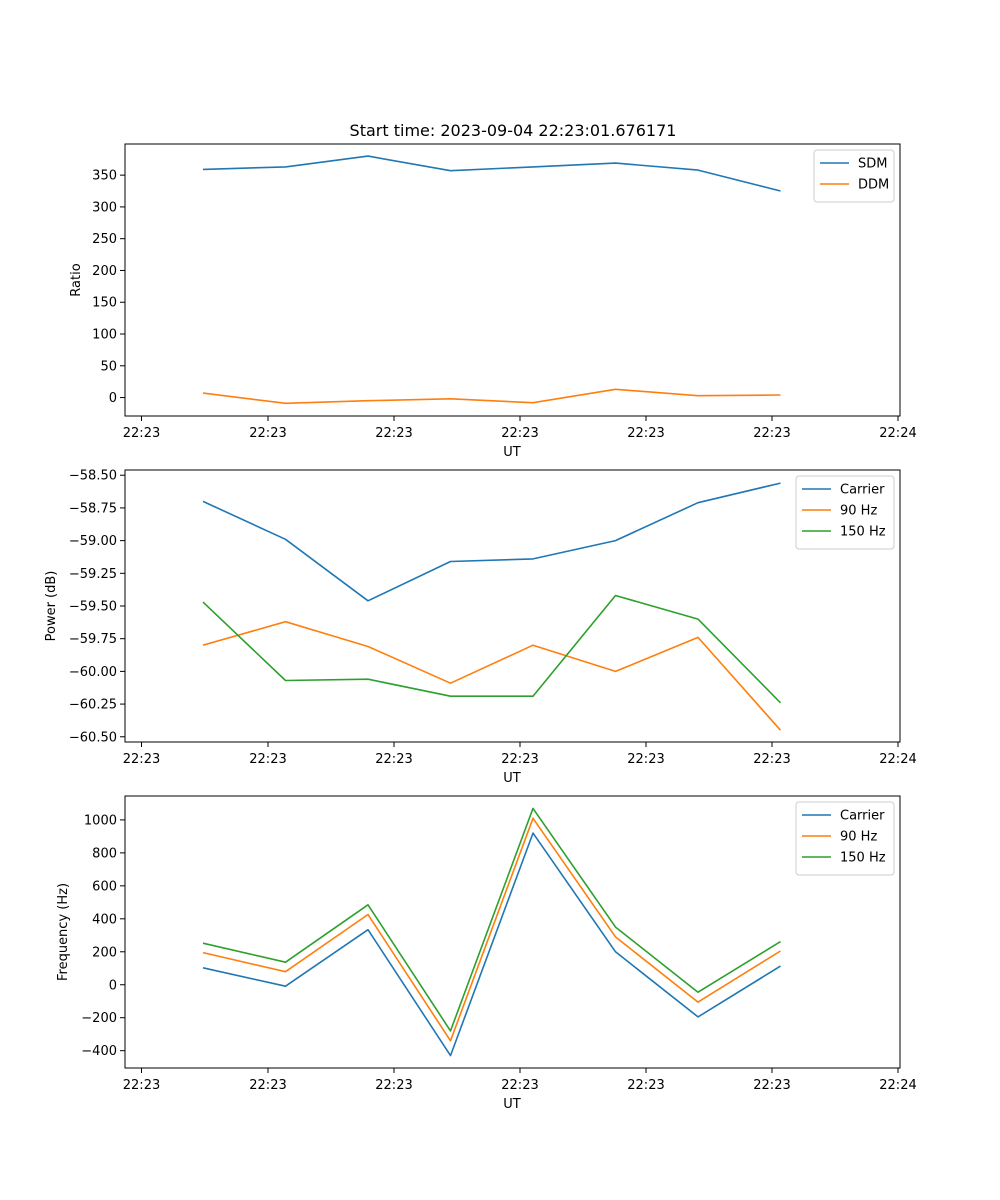  What do you see at coordinates (104, 207) in the screenshot?
I see `y-tick-label: 300` at bounding box center [104, 207].